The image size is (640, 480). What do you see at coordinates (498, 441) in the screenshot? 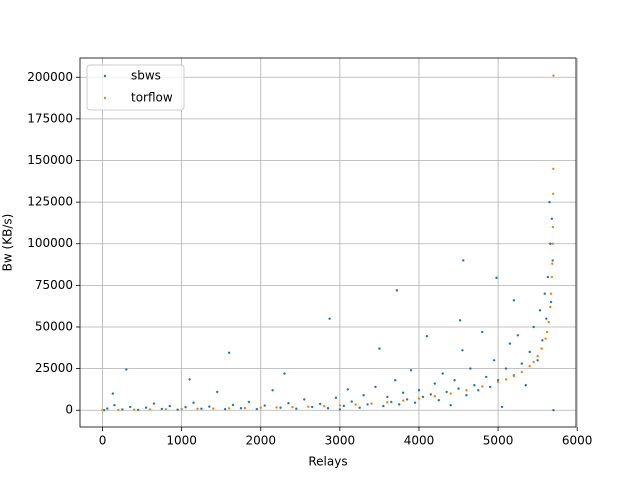
I see `x-tick-label: 5000` at bounding box center [498, 441].